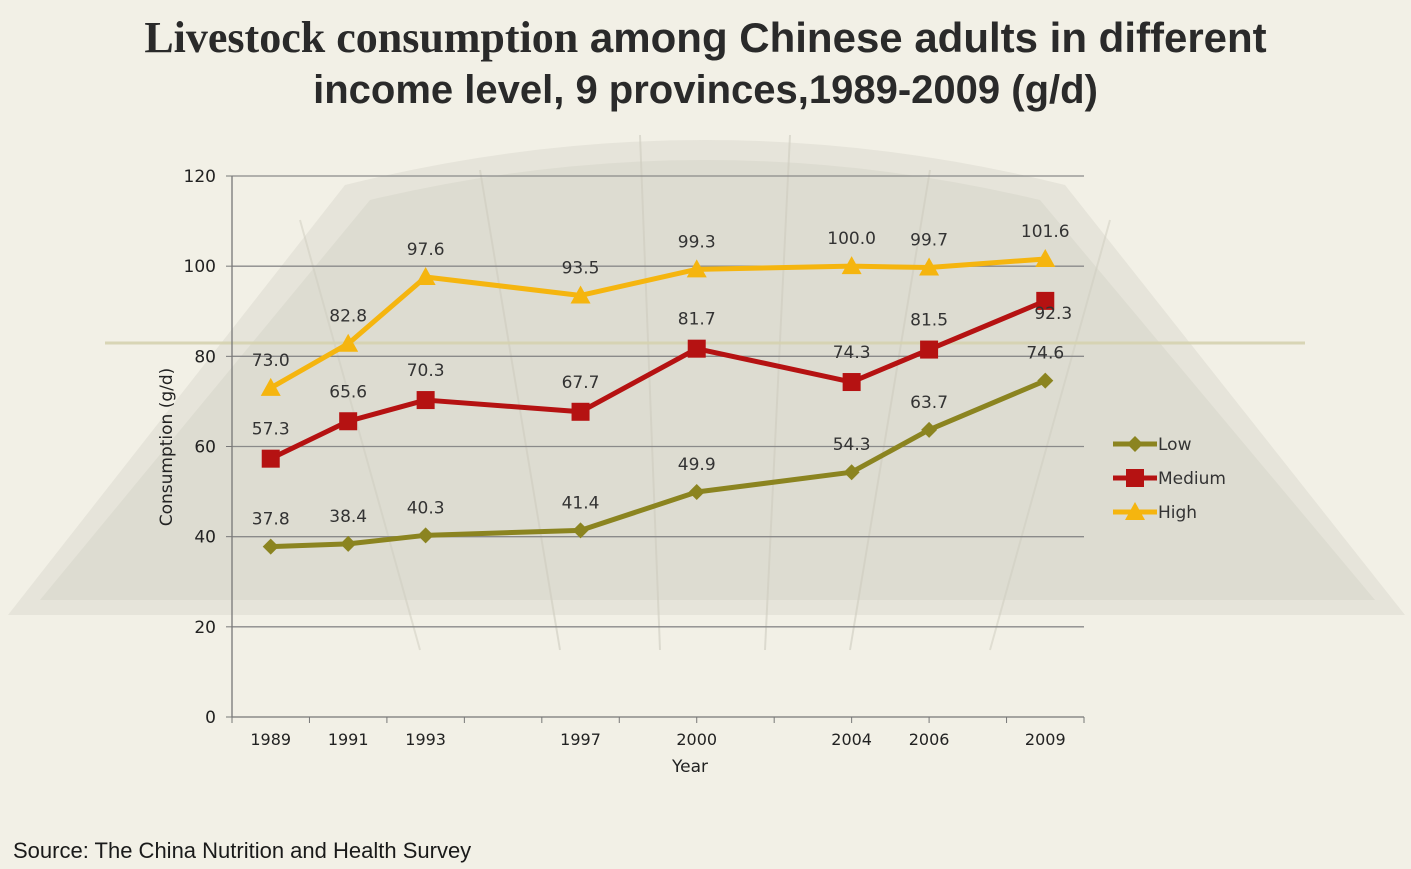 The height and width of the screenshot is (869, 1411). Describe the element at coordinates (167, 447) in the screenshot. I see `y-axis-label: Consumption (g/d)` at that location.